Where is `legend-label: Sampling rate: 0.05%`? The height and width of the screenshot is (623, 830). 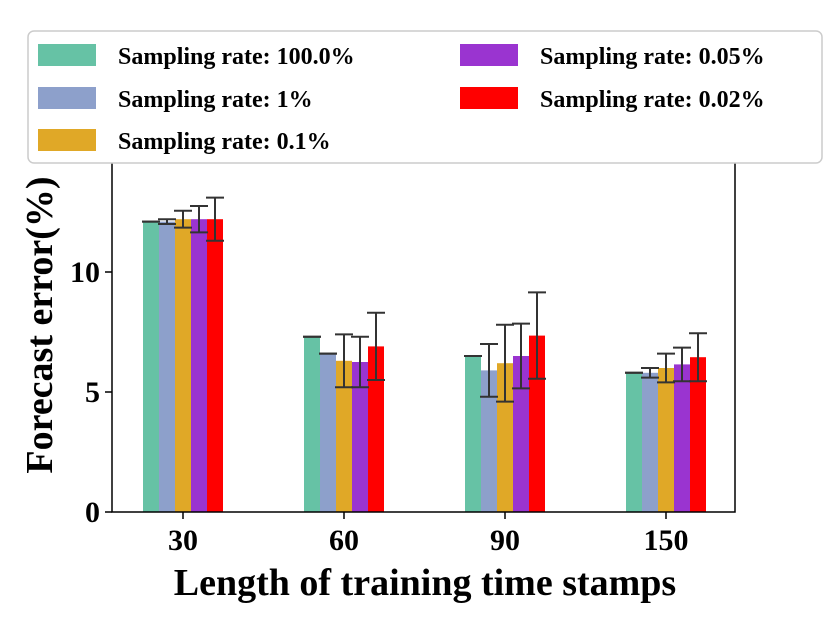 legend-label: Sampling rate: 0.05% is located at coordinates (652, 57).